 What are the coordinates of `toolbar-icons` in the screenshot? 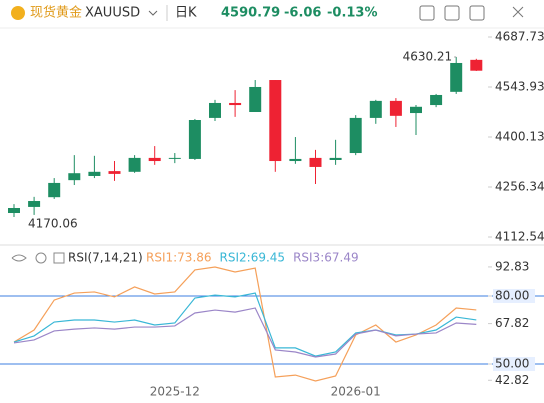 It's located at (471, 13).